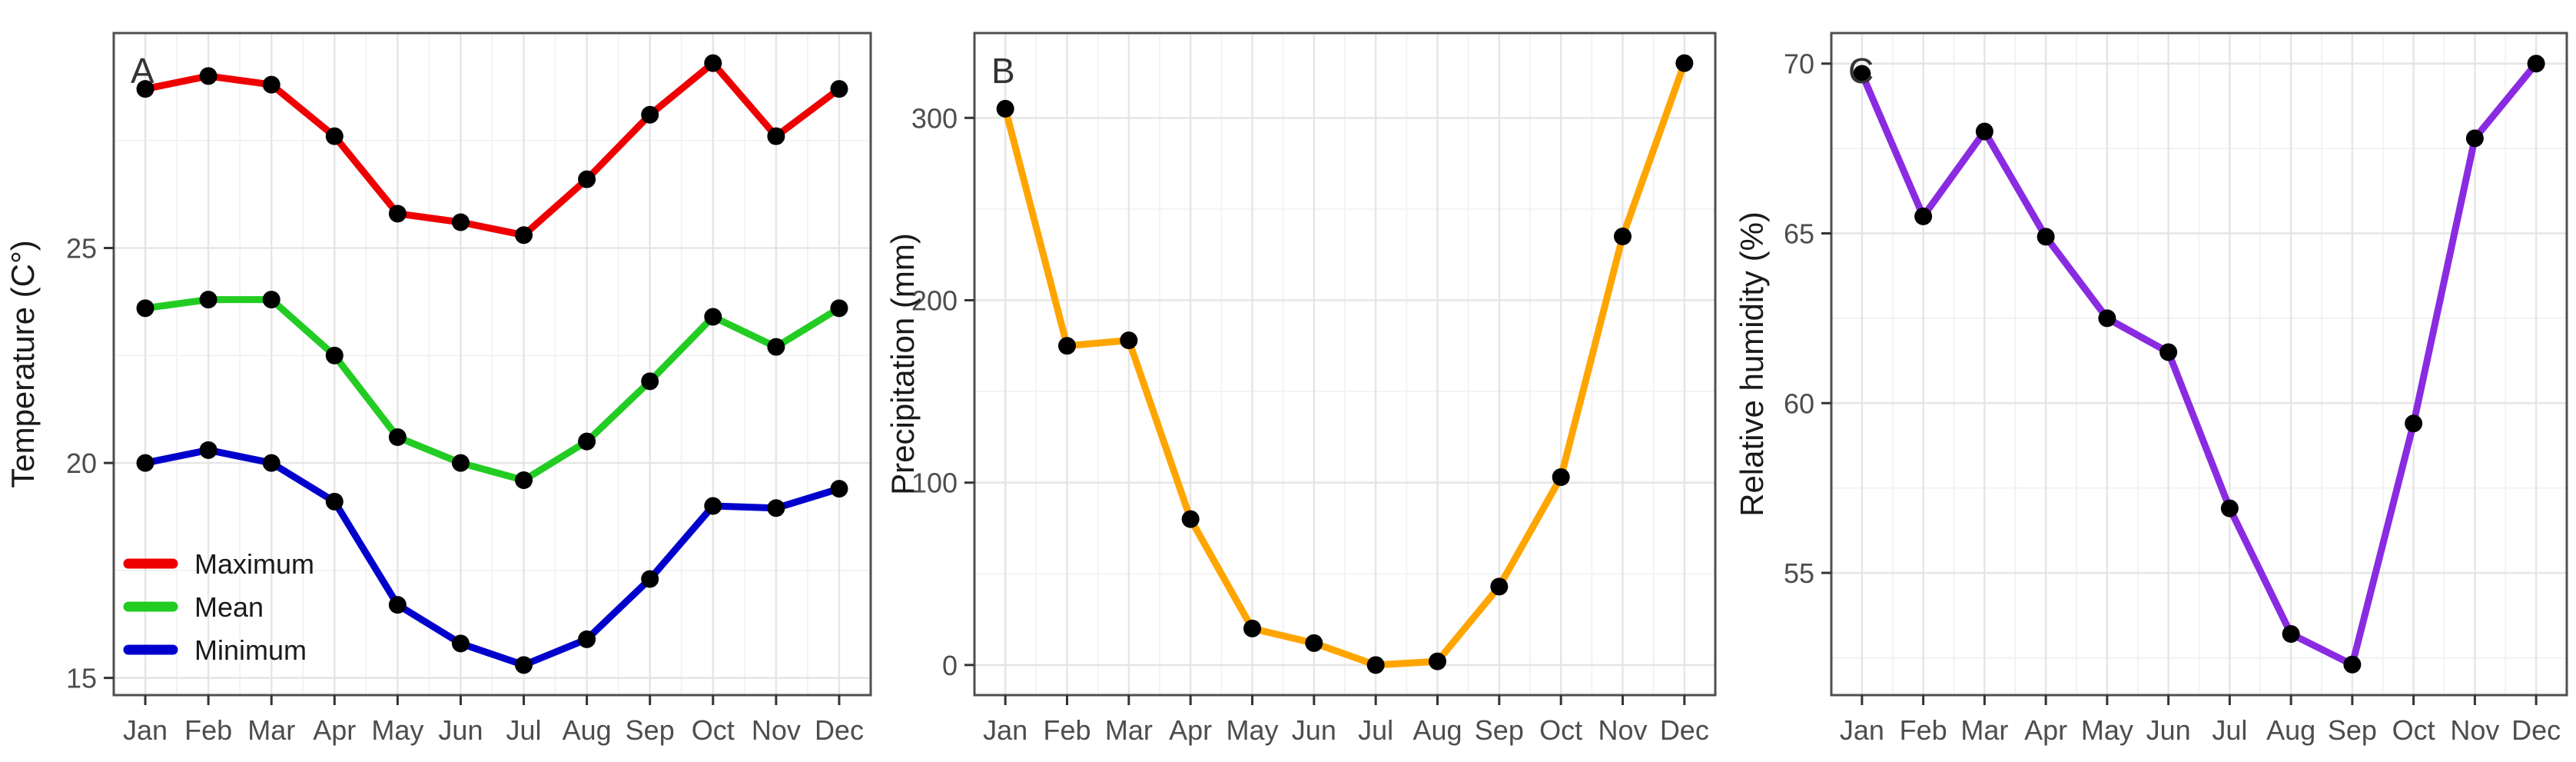 This screenshot has width=2576, height=762. Describe the element at coordinates (1752, 364) in the screenshot. I see `y-axis-title: Relative humidity (%)` at that location.